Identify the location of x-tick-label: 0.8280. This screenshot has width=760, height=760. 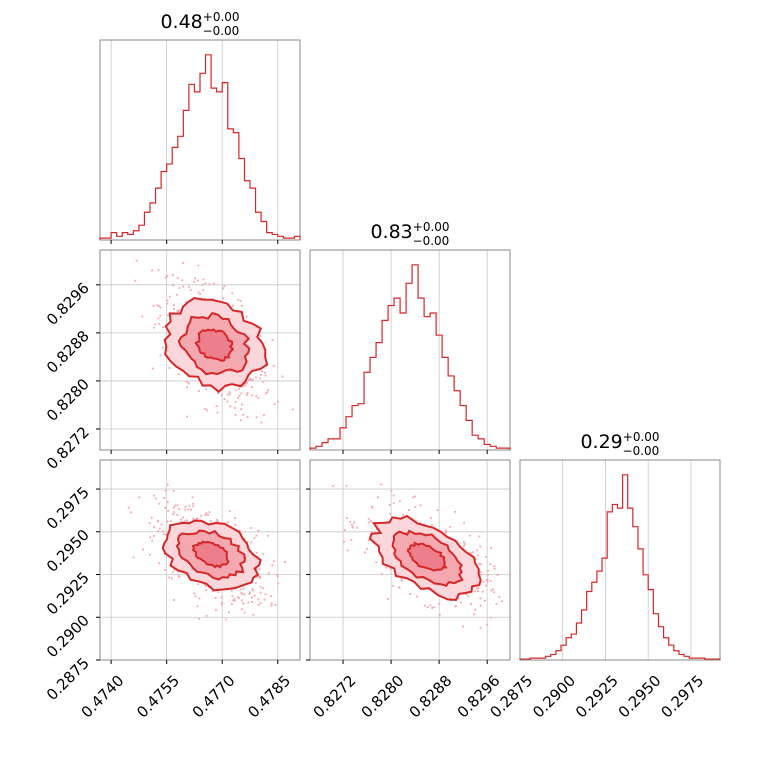
(383, 697).